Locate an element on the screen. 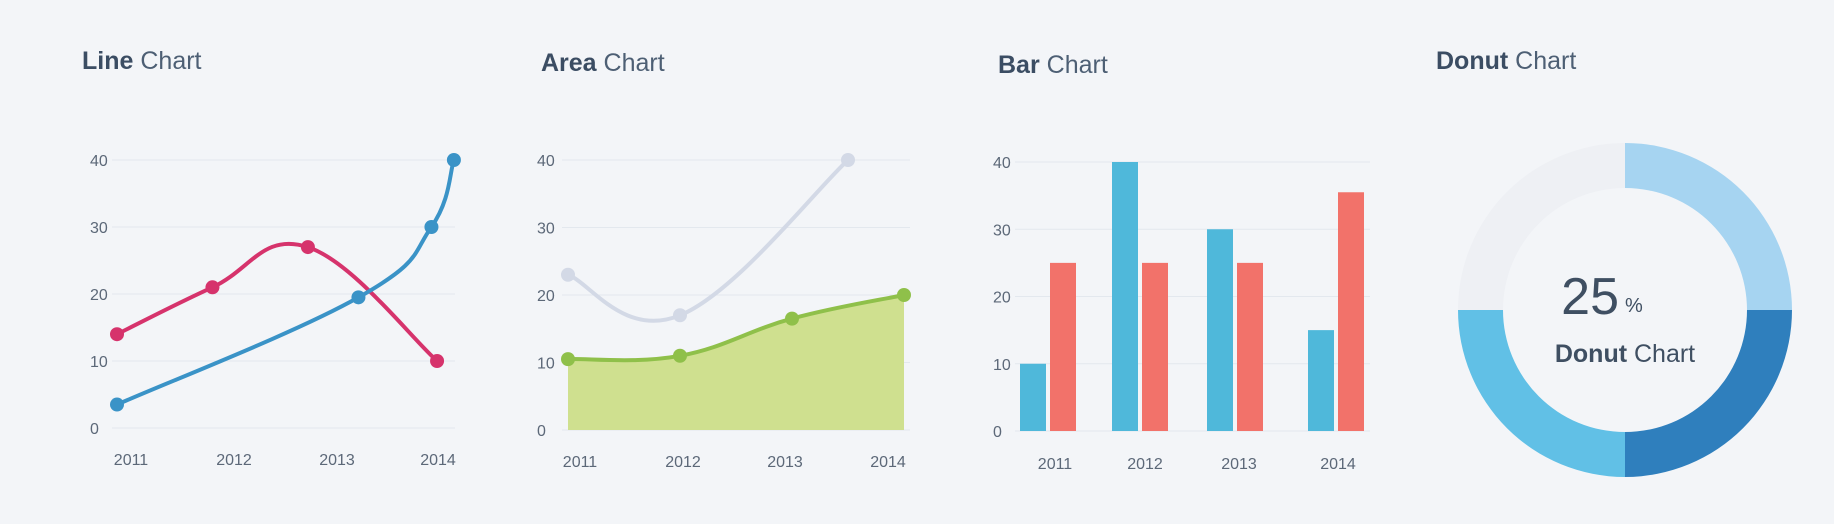  area-y-tick-label: 30 is located at coordinates (546, 229).